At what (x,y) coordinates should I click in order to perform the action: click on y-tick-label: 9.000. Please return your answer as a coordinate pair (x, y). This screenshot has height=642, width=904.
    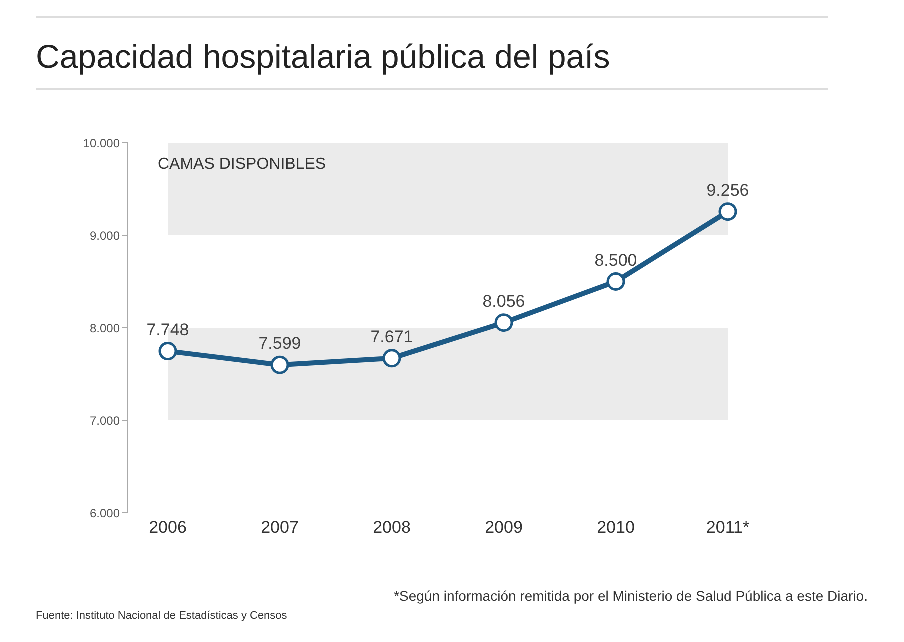
    Looking at the image, I should click on (105, 235).